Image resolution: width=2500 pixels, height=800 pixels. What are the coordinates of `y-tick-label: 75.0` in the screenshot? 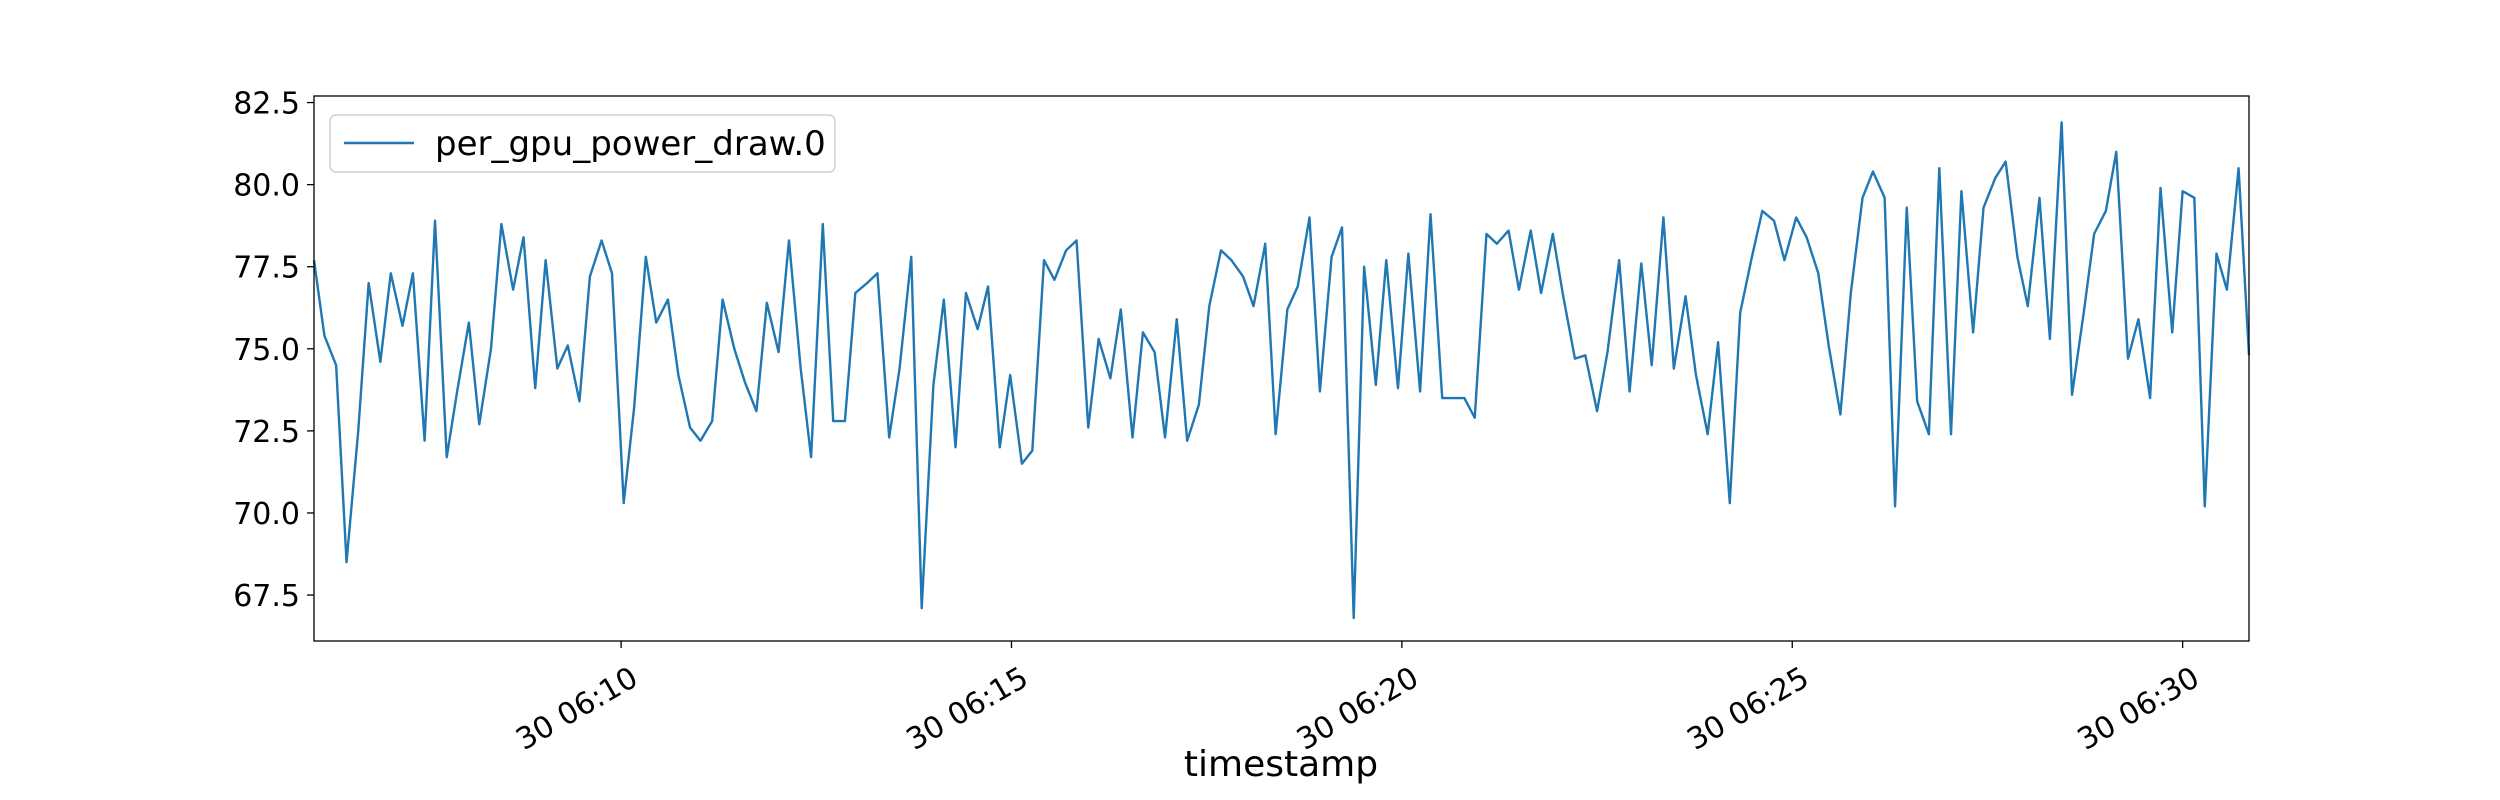 It's located at (266, 350).